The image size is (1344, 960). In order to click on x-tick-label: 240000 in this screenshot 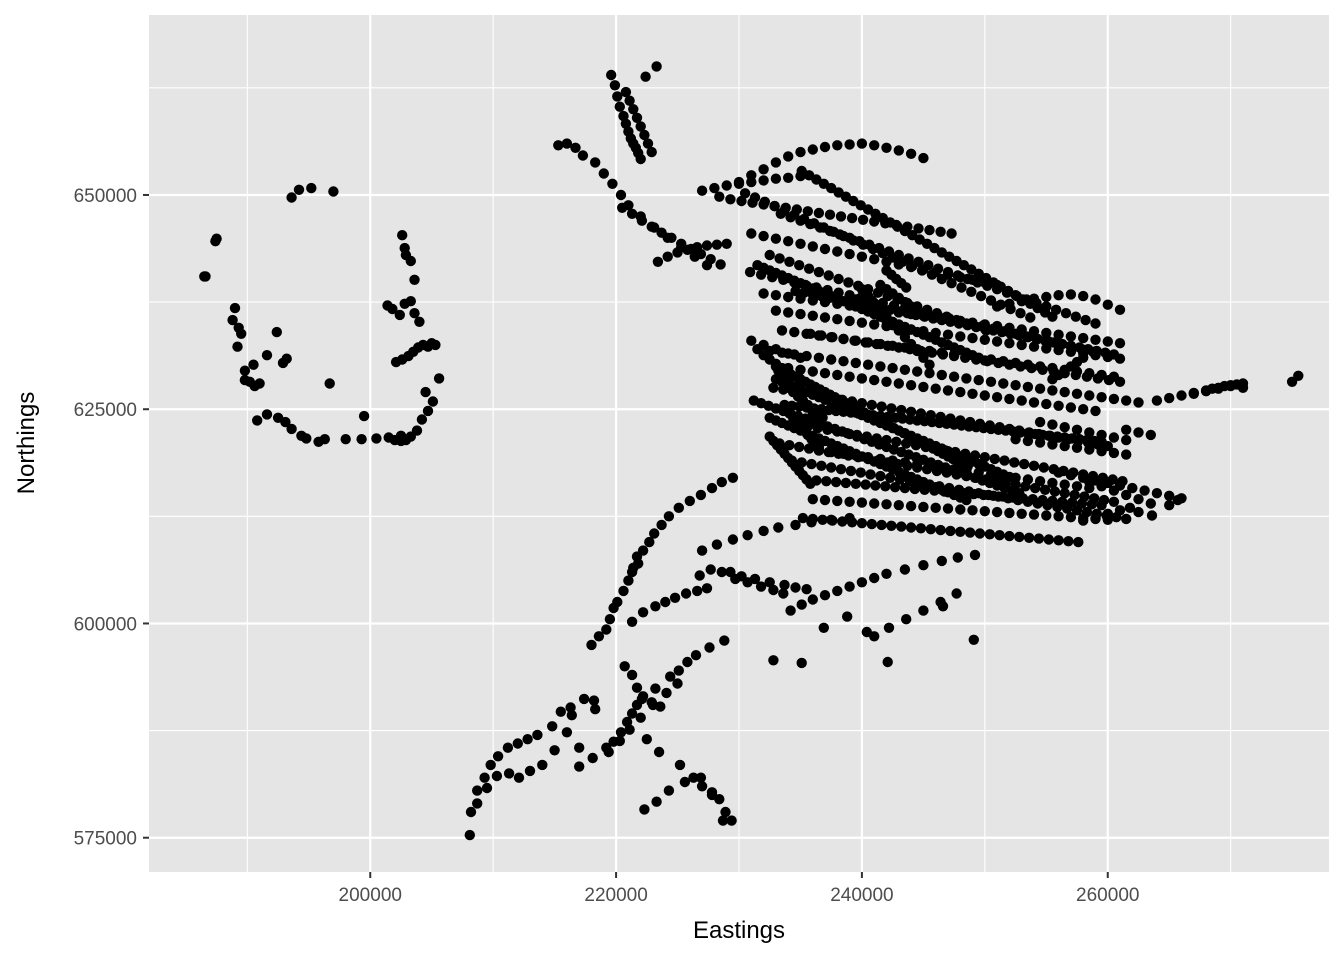, I will do `click(861, 895)`.